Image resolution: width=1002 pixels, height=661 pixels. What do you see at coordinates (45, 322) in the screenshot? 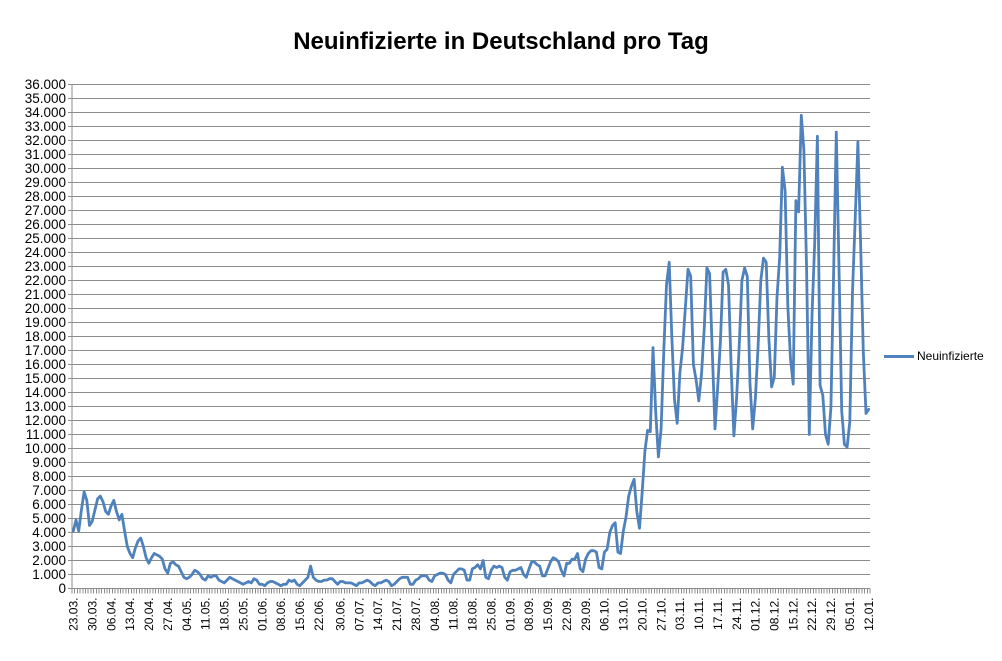
I see `y-axis-tick-label: 19.000` at bounding box center [45, 322].